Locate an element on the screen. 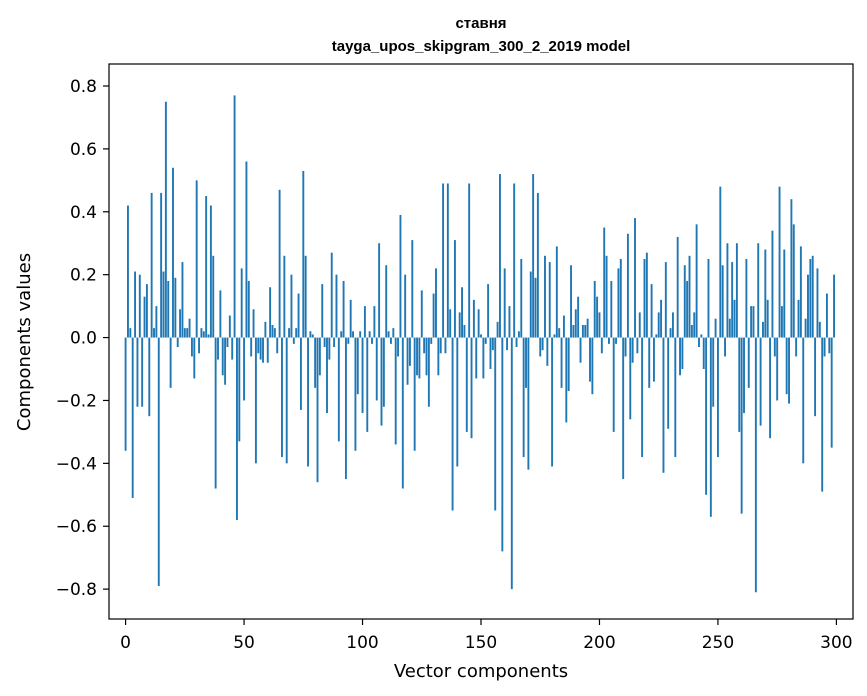 The height and width of the screenshot is (696, 867). y-tick-label: −0.8 is located at coordinates (76, 590).